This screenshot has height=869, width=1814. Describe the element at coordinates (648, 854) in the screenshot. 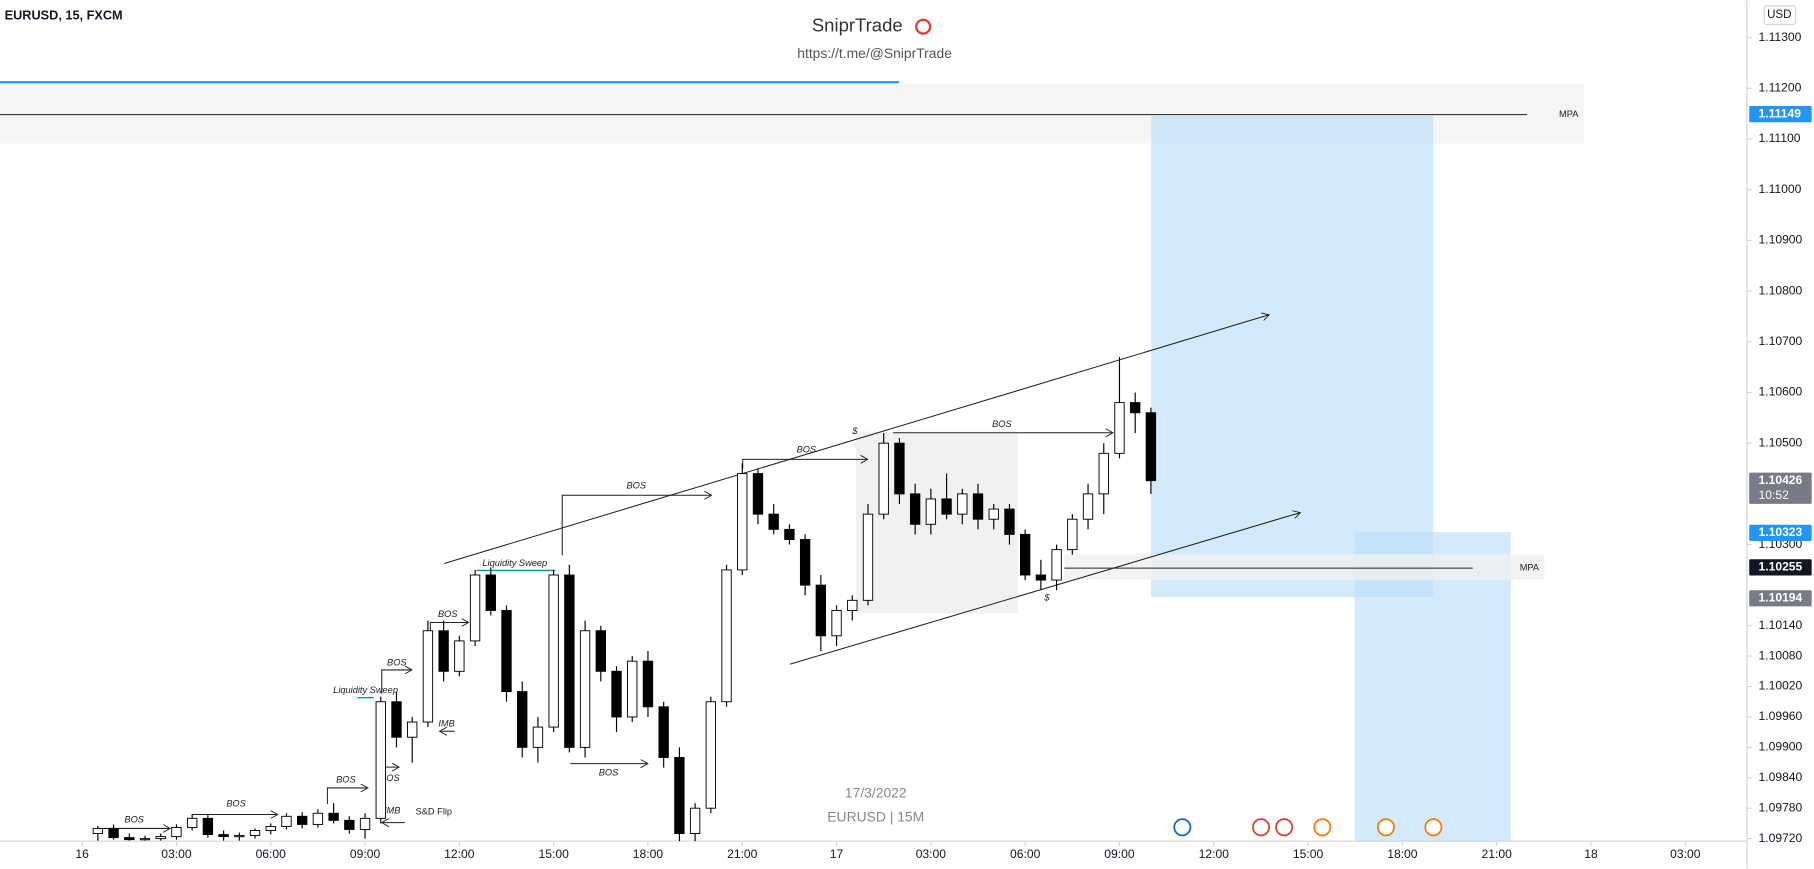

I see `x-tick-label: 18:00` at that location.